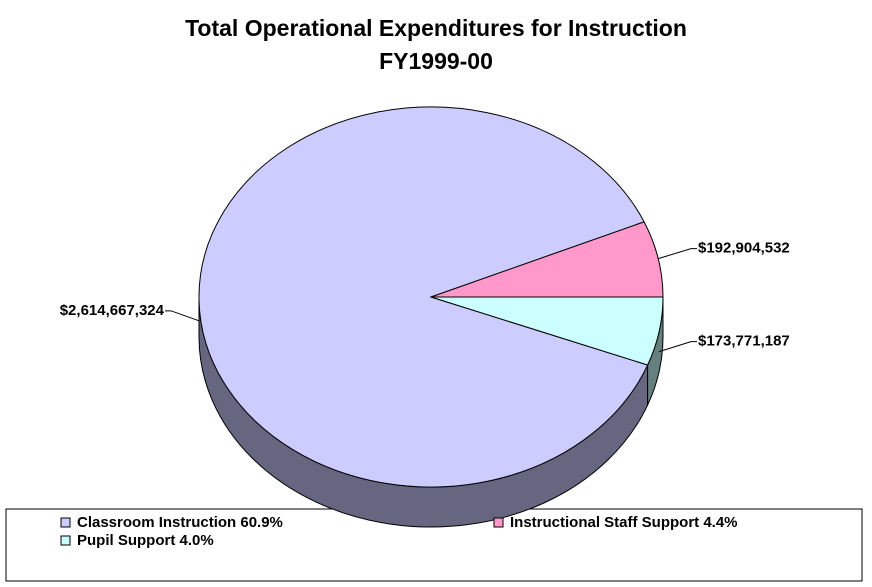 This screenshot has height=587, width=872. Describe the element at coordinates (180, 522) in the screenshot. I see `legend-label: Classroom Instruction 60.9%` at that location.